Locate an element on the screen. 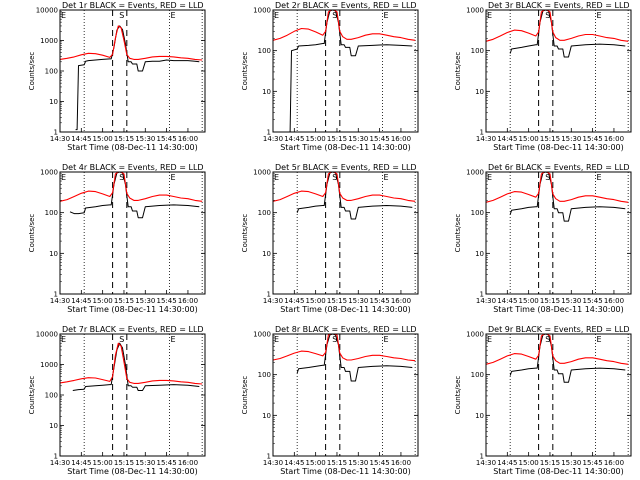 The height and width of the screenshot is (480, 640). y-tick-label: 10000 is located at coordinates (47, 335).